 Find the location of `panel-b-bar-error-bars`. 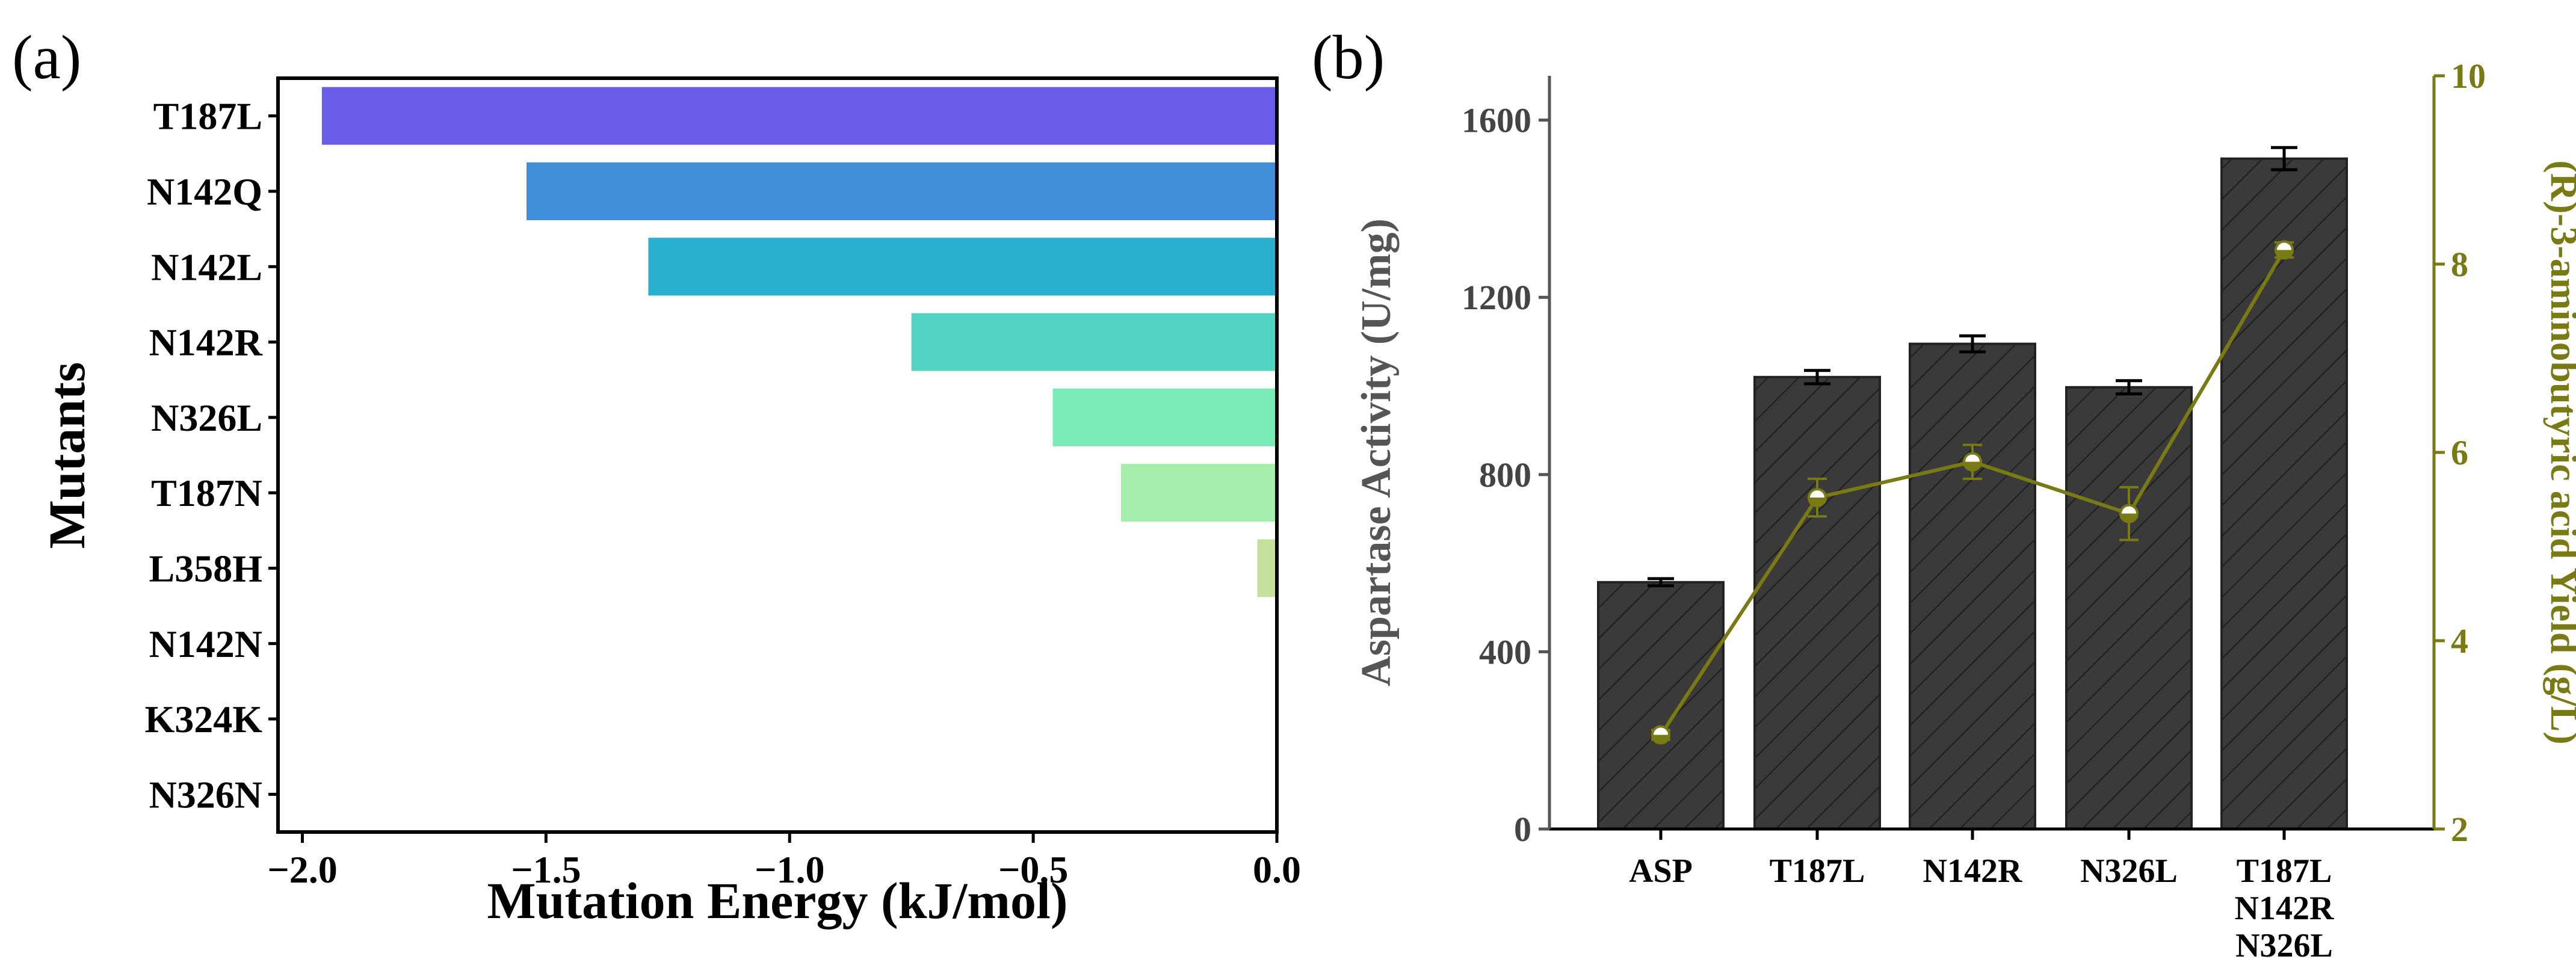

panel-b-bar-error-bars is located at coordinates (1972, 367).